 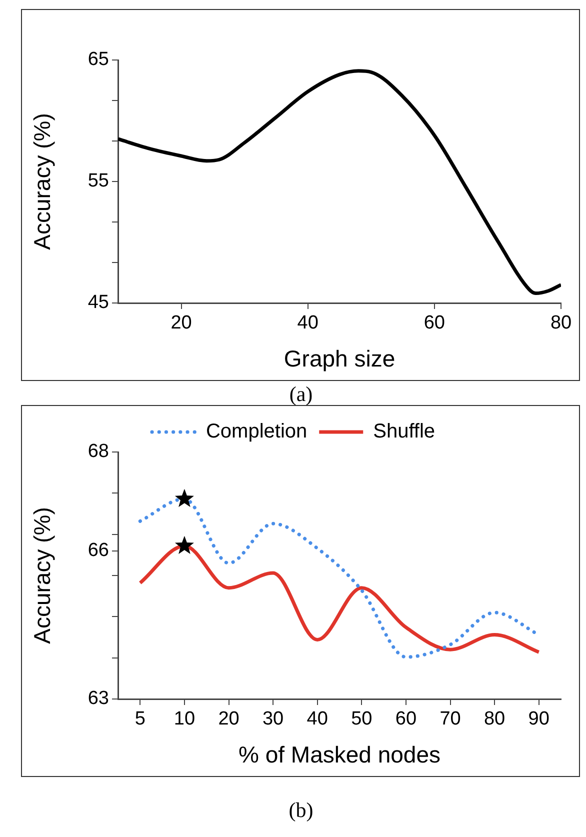 I want to click on x-tick-label: 50, so click(x=361, y=719).